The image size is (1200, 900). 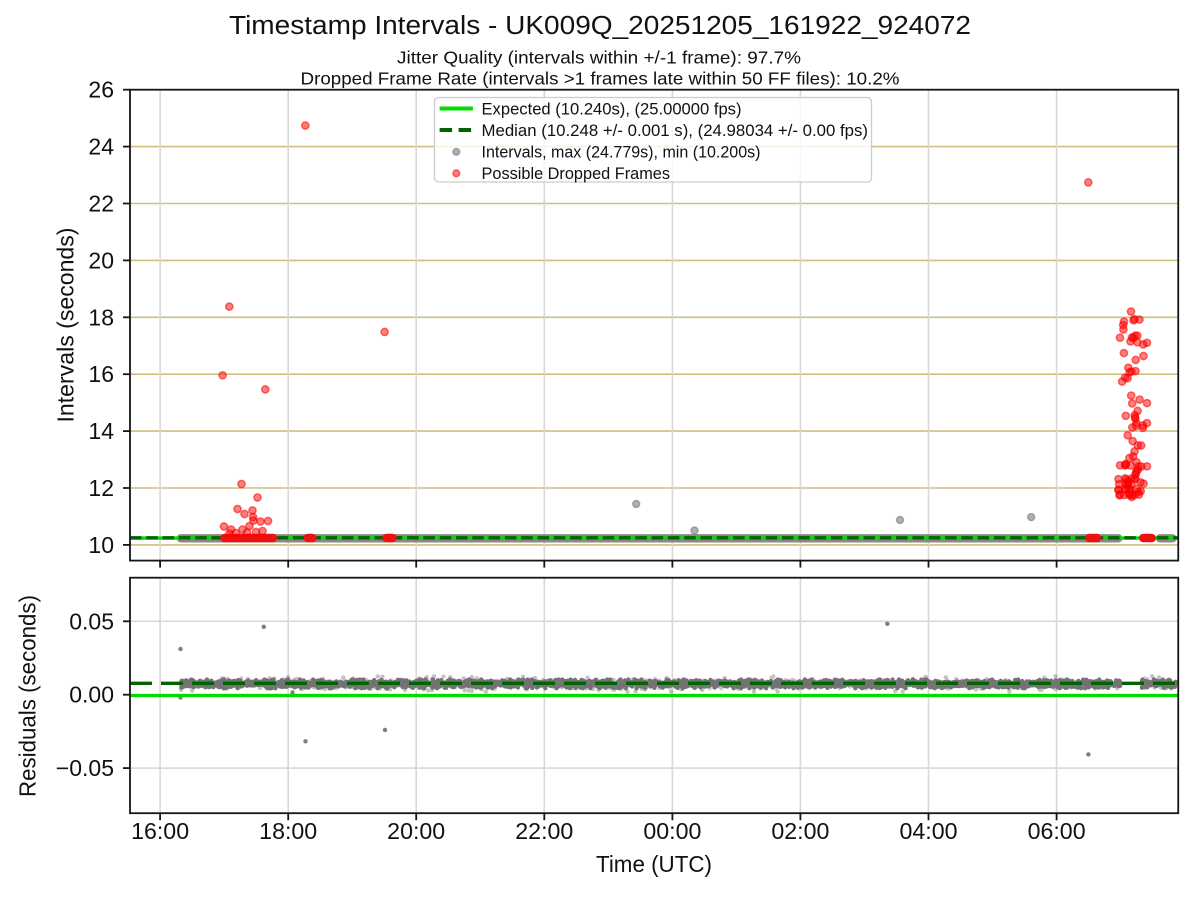 What do you see at coordinates (929, 831) in the screenshot?
I see `svg-text: 04:00` at bounding box center [929, 831].